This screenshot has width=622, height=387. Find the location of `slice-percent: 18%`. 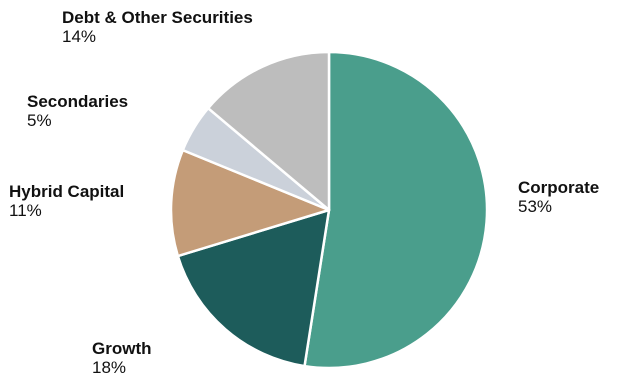

slice-percent: 18% is located at coordinates (109, 368).